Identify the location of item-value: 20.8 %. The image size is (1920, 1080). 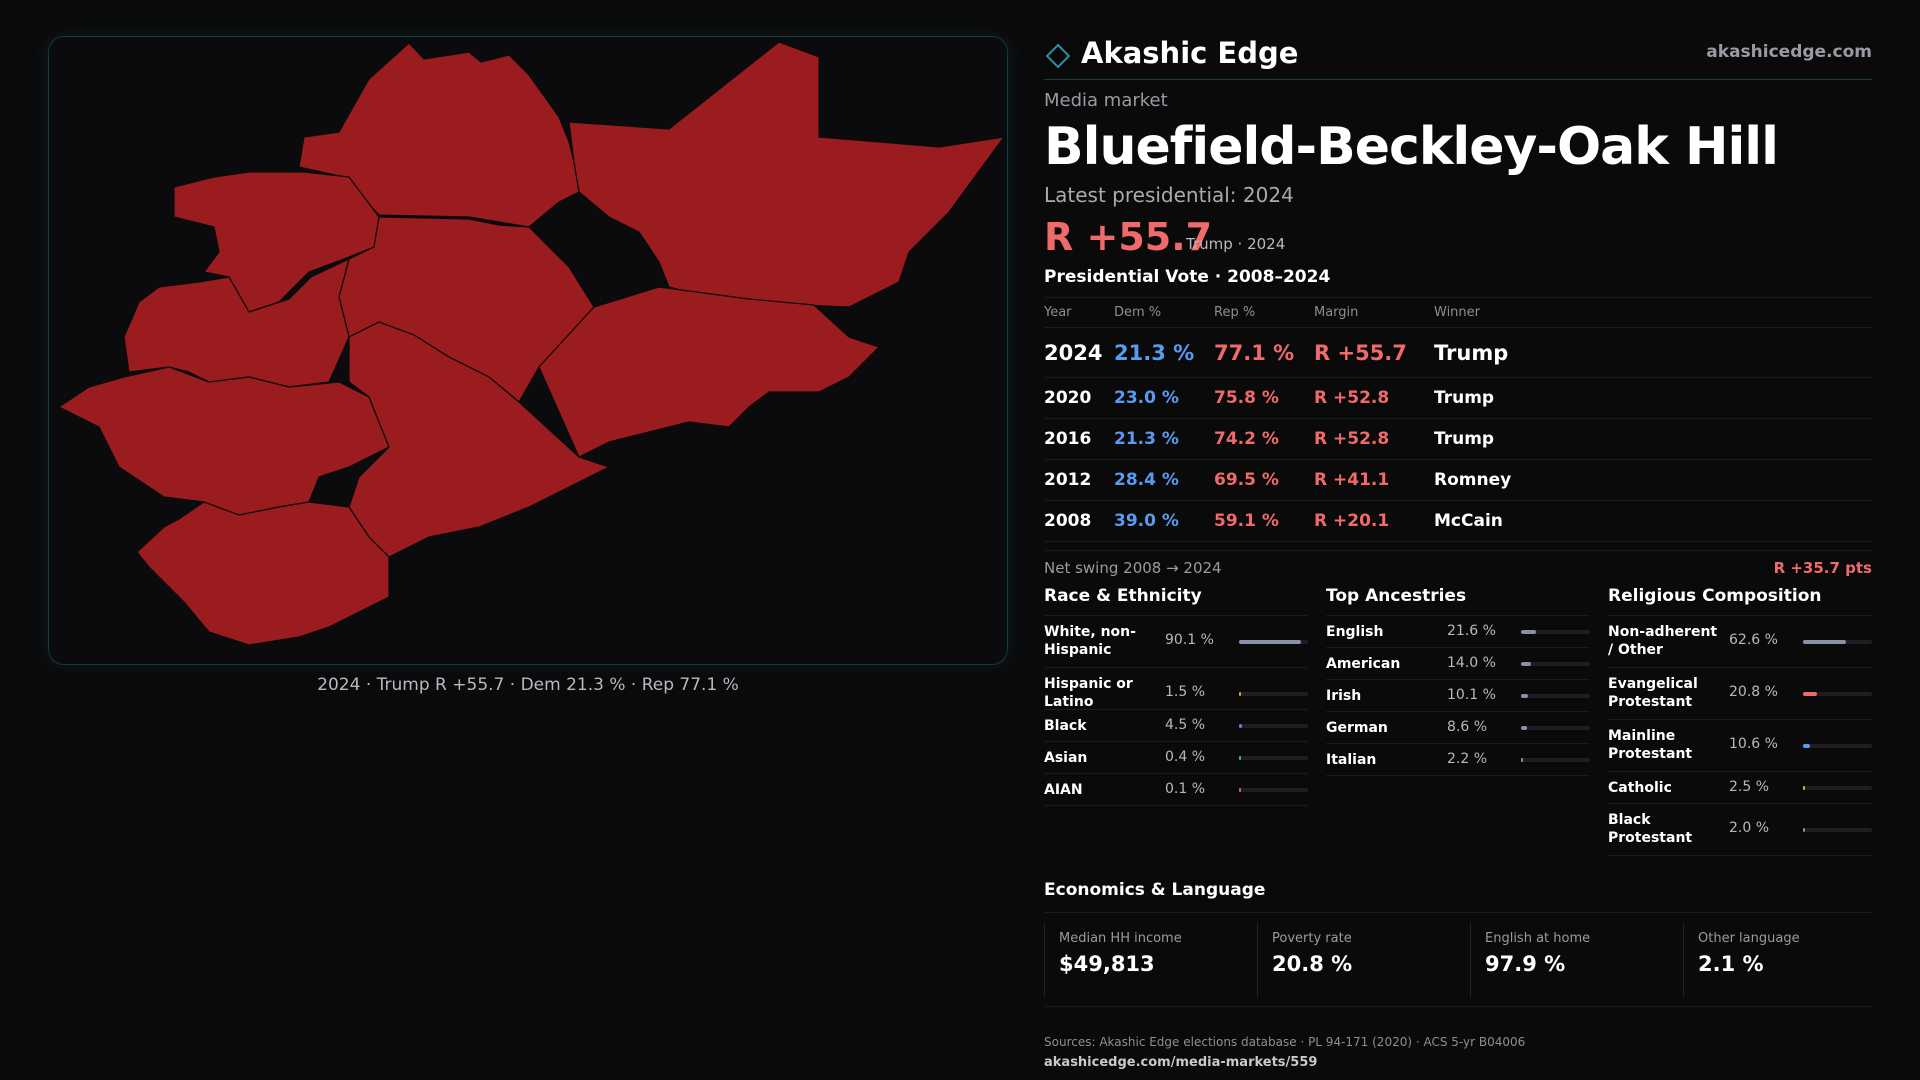
(1753, 692).